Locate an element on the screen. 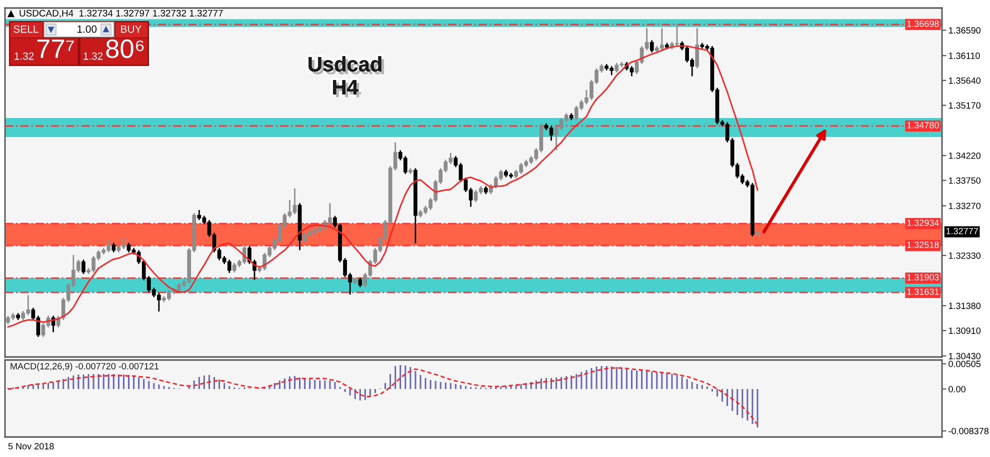 The image size is (990, 457). y-tick-label: 1.34220 is located at coordinates (964, 155).